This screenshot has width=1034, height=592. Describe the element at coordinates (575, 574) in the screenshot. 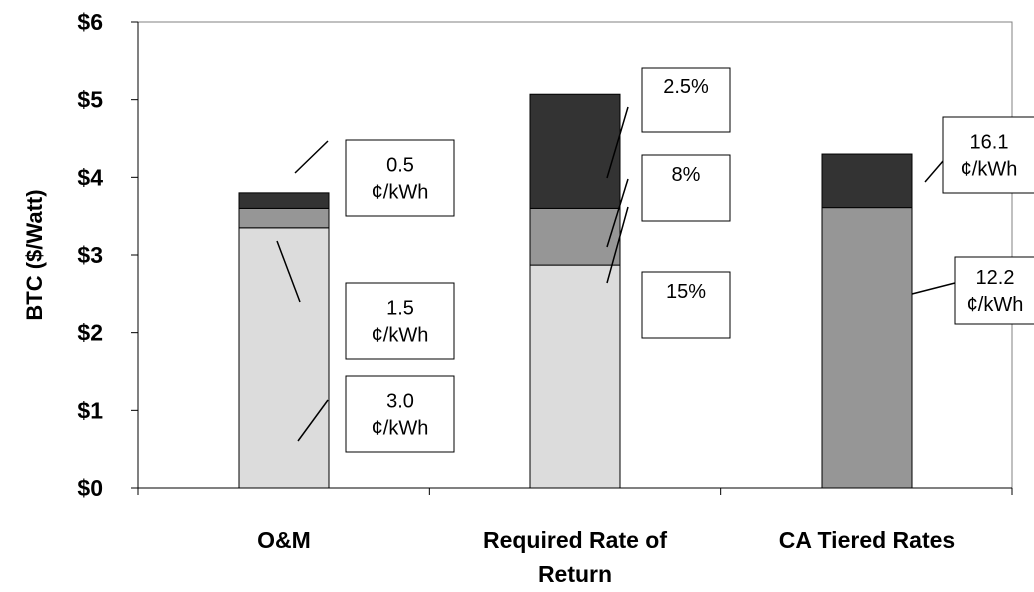

I see `x-category-label-line: Return` at that location.